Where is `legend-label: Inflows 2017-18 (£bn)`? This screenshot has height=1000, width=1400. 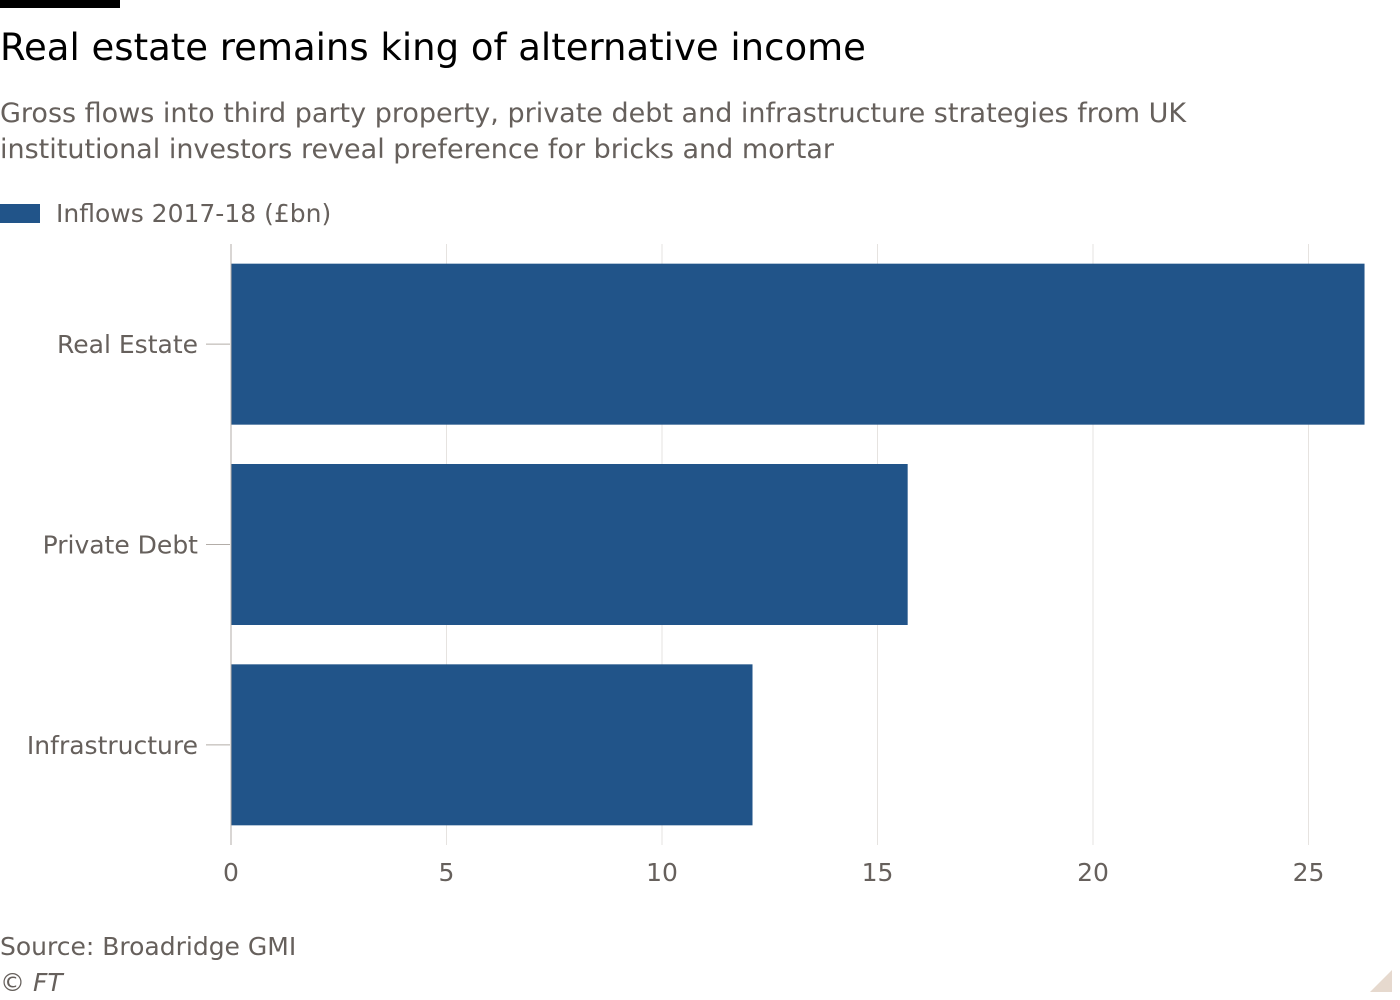
legend-label: Inflows 2017-18 (£bn) is located at coordinates (194, 213).